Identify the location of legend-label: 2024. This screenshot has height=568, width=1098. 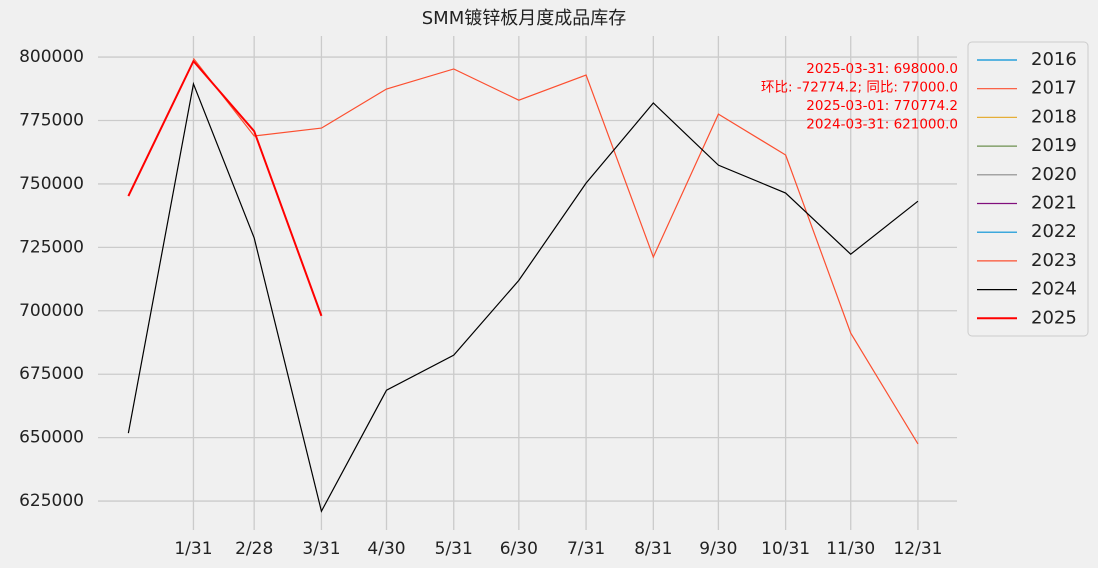
(1054, 289).